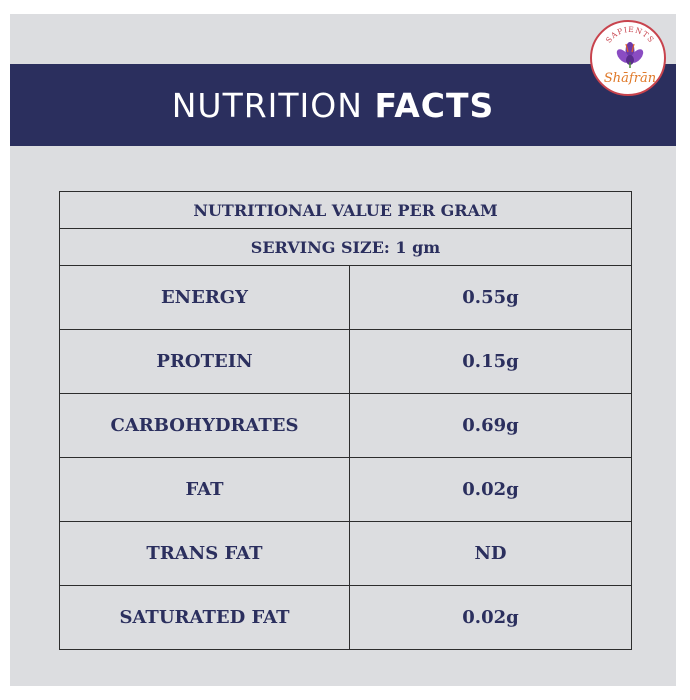  I want to click on nutrient-name: TRANS FAT, so click(204, 553).